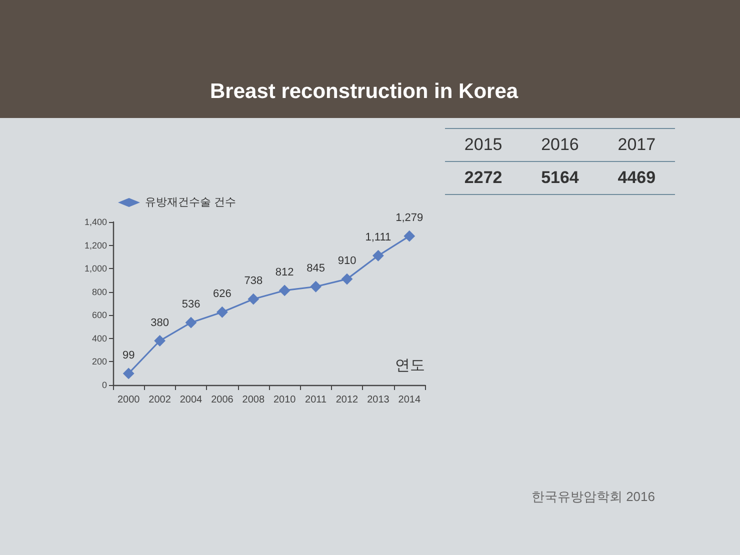 The width and height of the screenshot is (740, 555). I want to click on data-label: 738, so click(253, 281).